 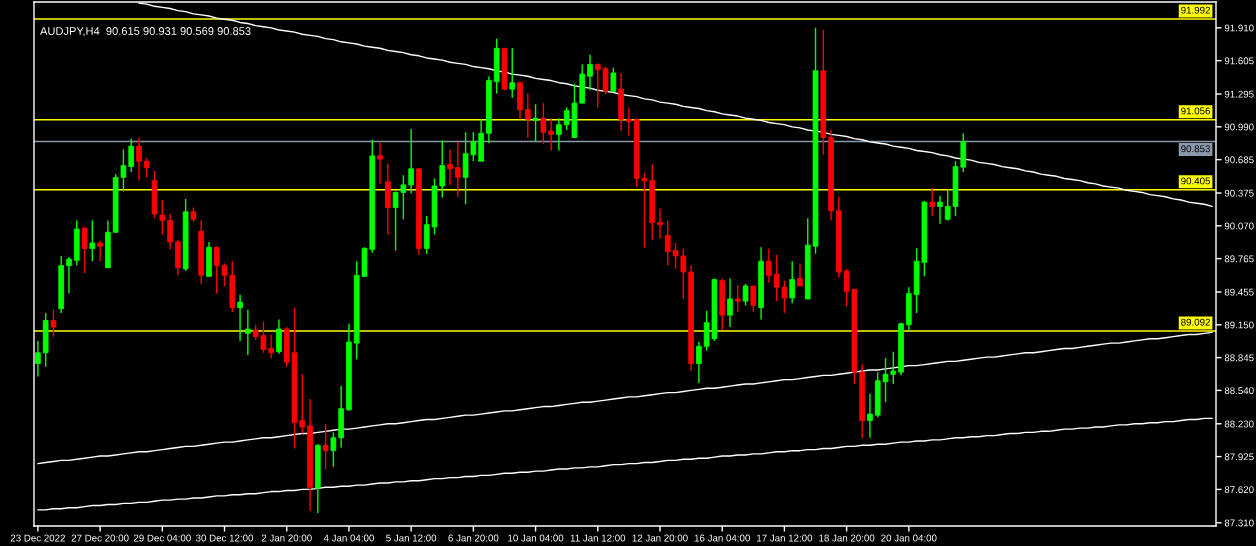 I want to click on x-tick-label: 5 Jan 12:00, so click(x=411, y=538).